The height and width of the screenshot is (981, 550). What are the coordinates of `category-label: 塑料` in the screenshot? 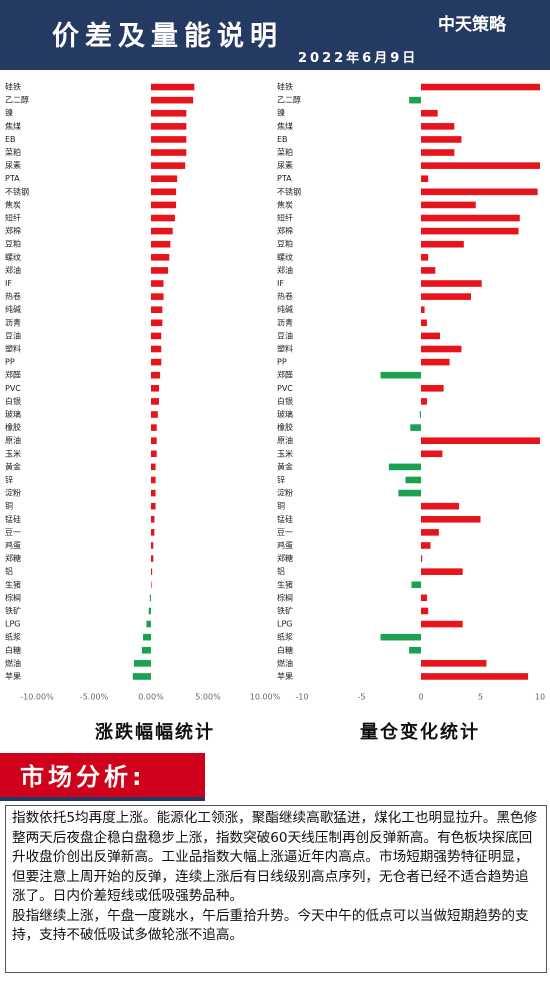 It's located at (285, 349).